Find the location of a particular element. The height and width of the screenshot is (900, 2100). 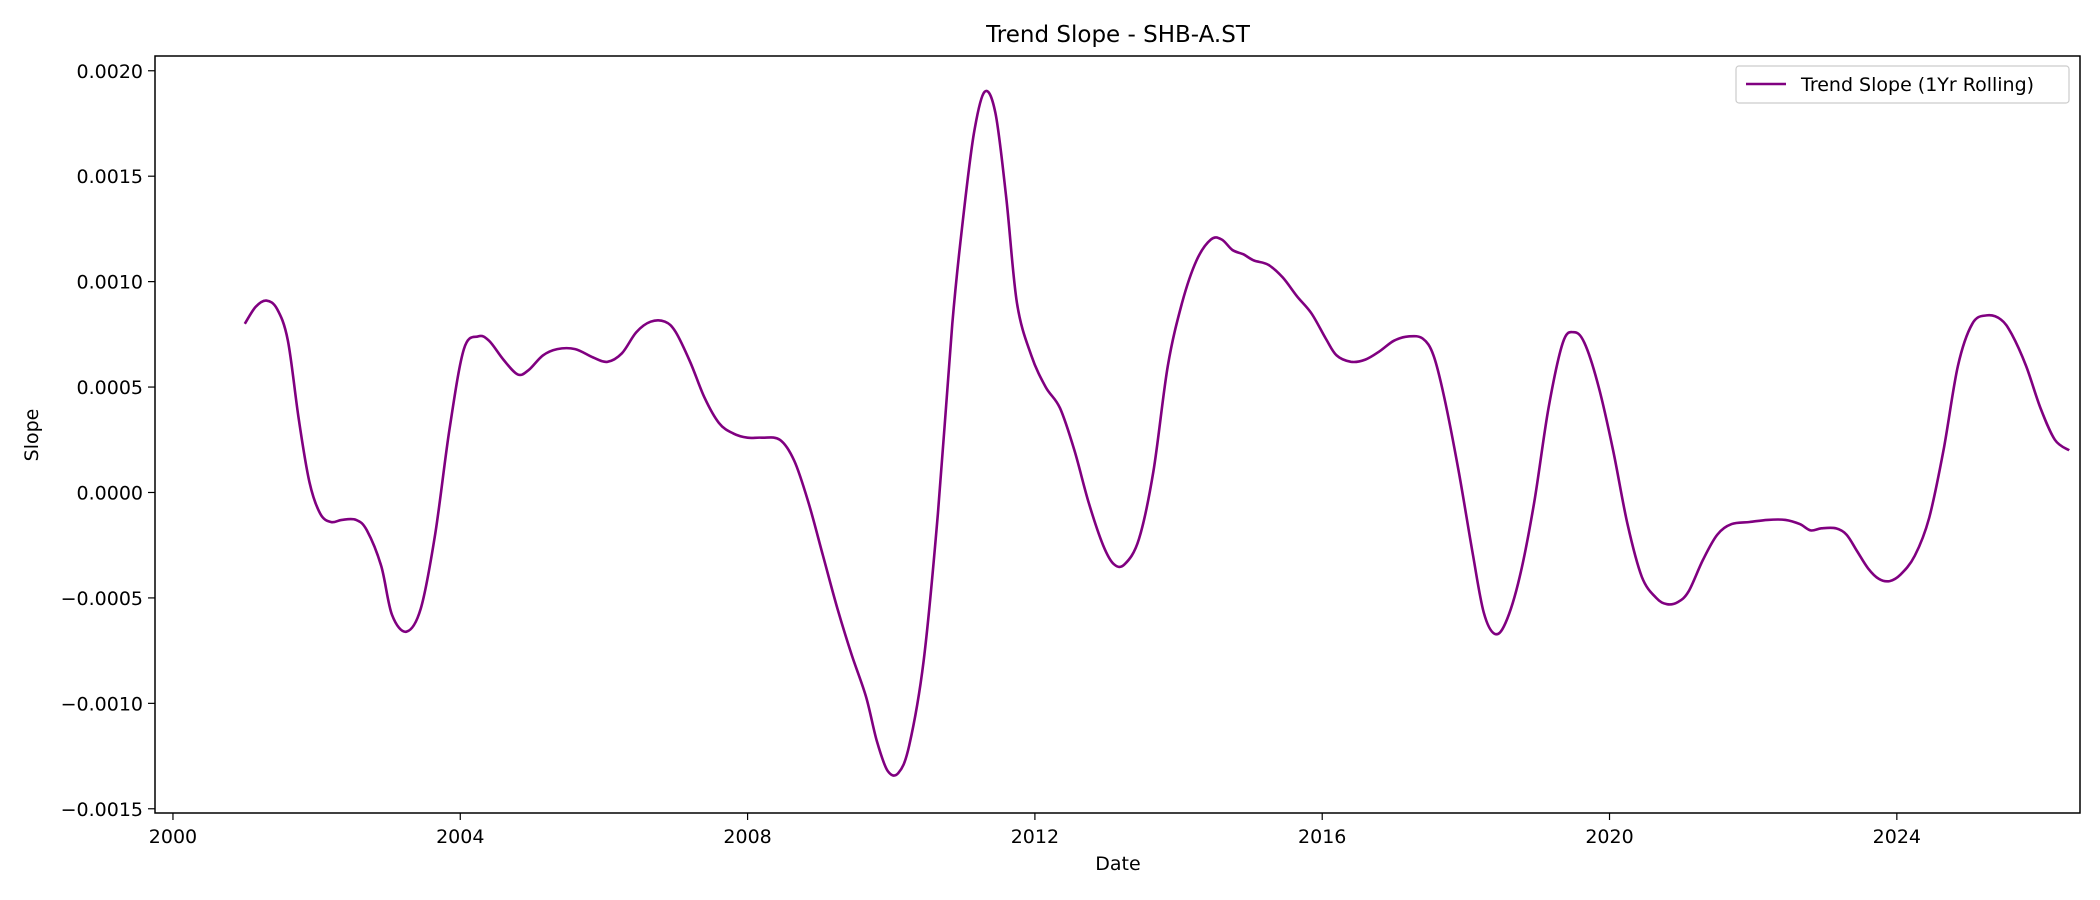

x-axis-ticks: 2000 2004 2008 2012 2016 2020 2024 is located at coordinates (1035, 830).